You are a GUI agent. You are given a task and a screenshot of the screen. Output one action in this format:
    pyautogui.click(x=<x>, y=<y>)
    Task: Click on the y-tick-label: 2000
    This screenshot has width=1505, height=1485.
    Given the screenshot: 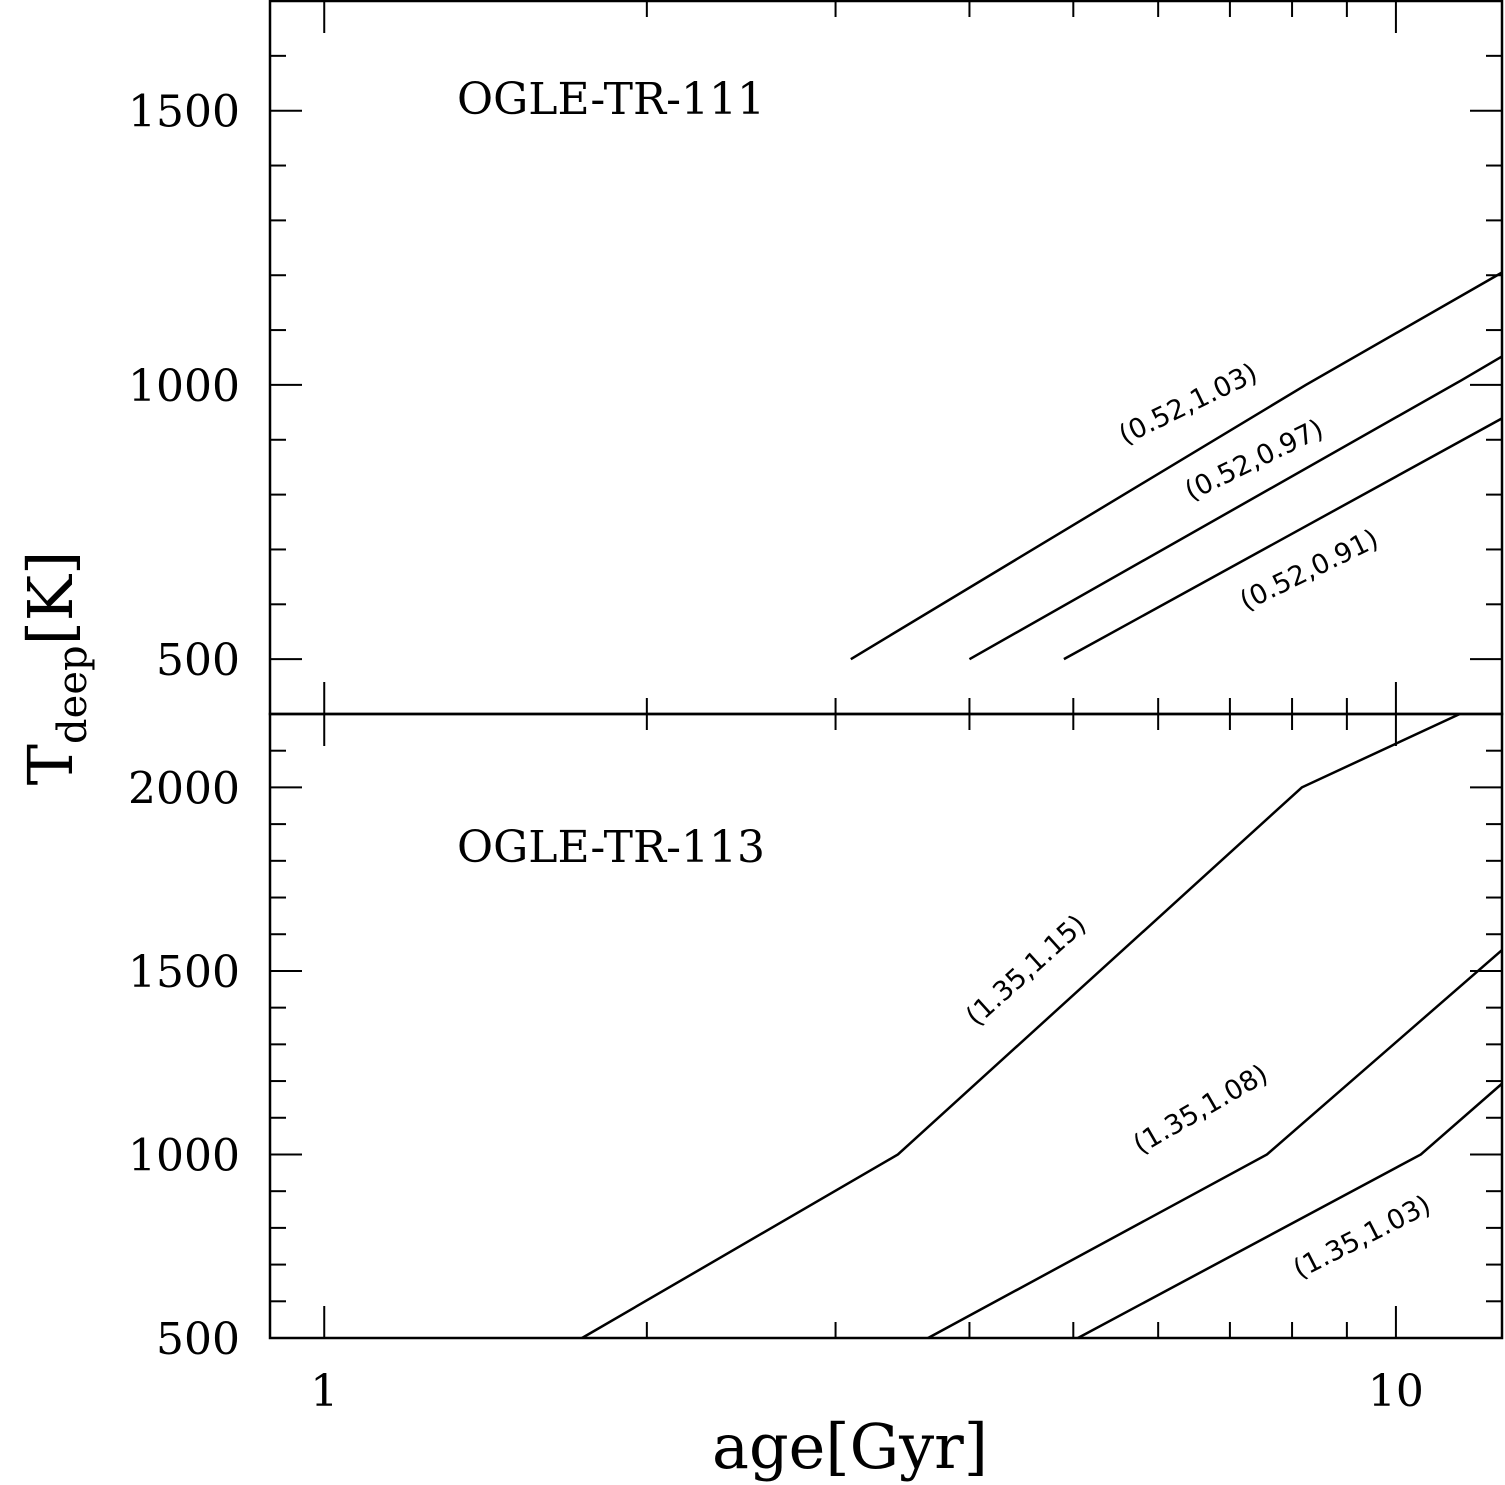 What is the action you would take?
    pyautogui.click(x=184, y=788)
    